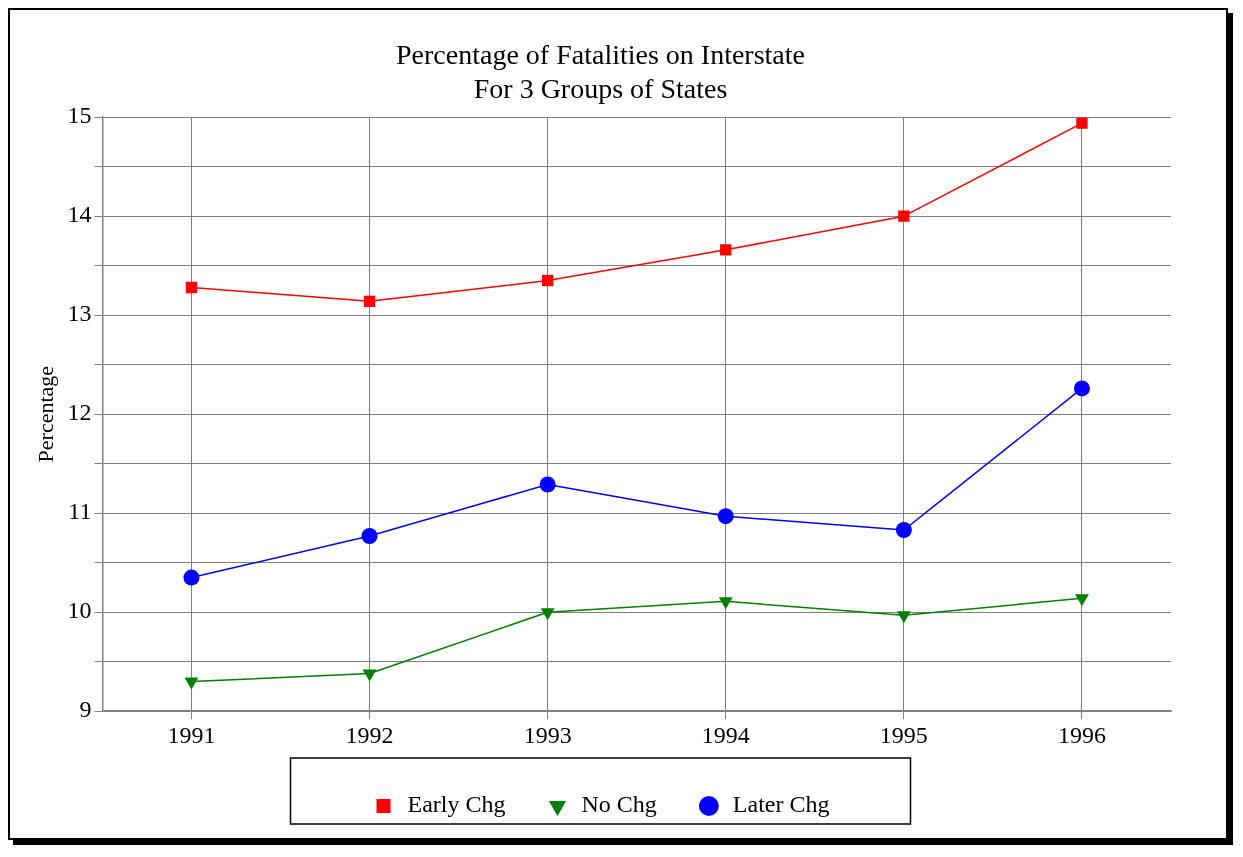  What do you see at coordinates (79, 115) in the screenshot?
I see `y-tick-label: 15` at bounding box center [79, 115].